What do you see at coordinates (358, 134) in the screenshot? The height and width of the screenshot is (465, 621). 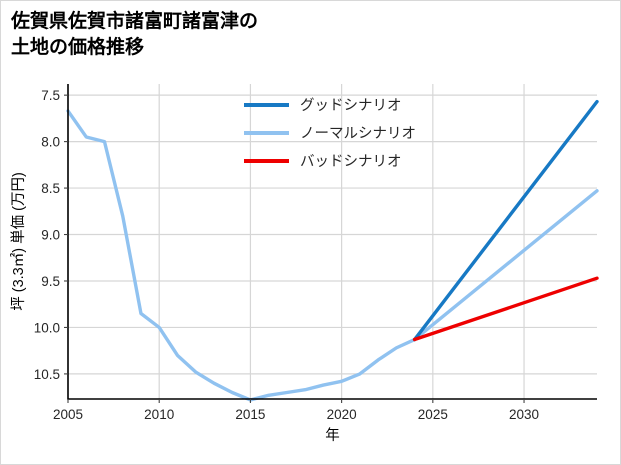 I see `legend-label-normal: ノーマルシナリオ` at bounding box center [358, 134].